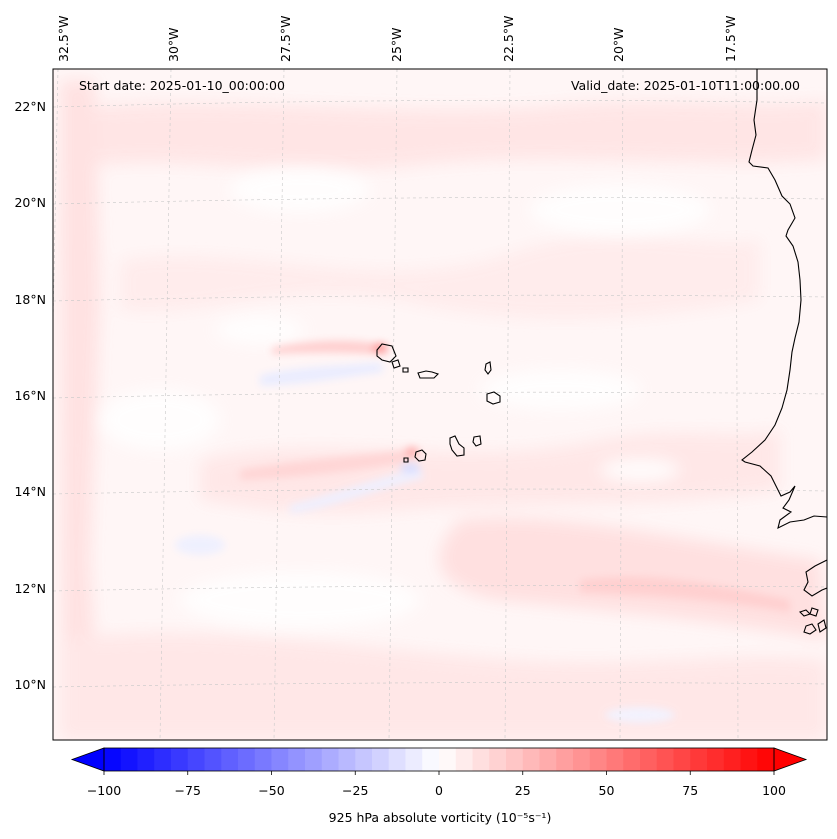  What do you see at coordinates (173, 44) in the screenshot?
I see `lon-label: 30°W` at bounding box center [173, 44].